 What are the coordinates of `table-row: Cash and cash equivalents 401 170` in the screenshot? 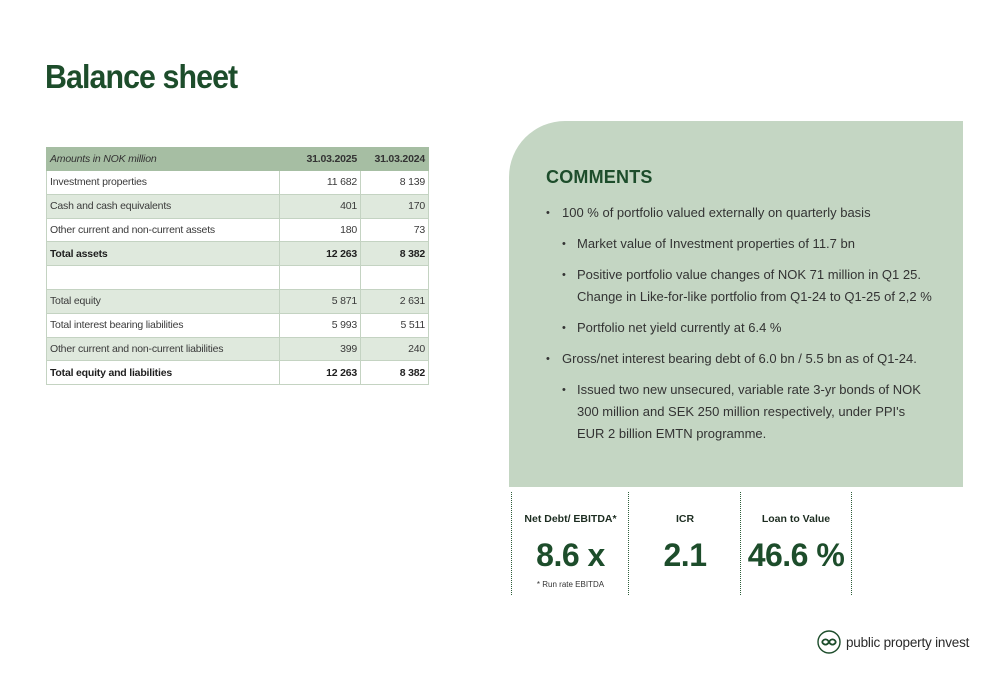 It's located at (237, 206).